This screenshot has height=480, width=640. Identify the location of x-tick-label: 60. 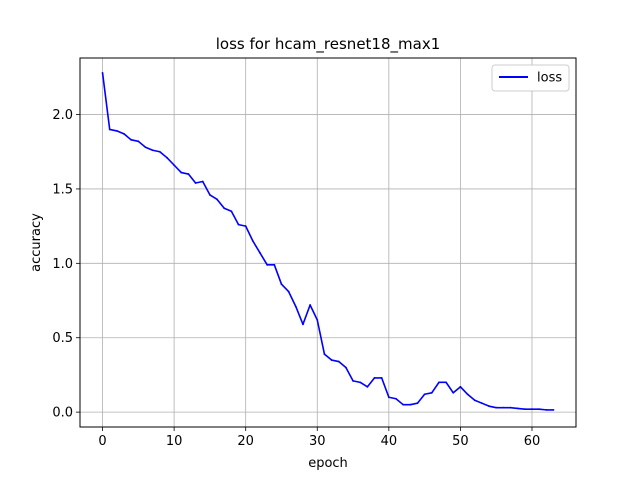
(532, 441).